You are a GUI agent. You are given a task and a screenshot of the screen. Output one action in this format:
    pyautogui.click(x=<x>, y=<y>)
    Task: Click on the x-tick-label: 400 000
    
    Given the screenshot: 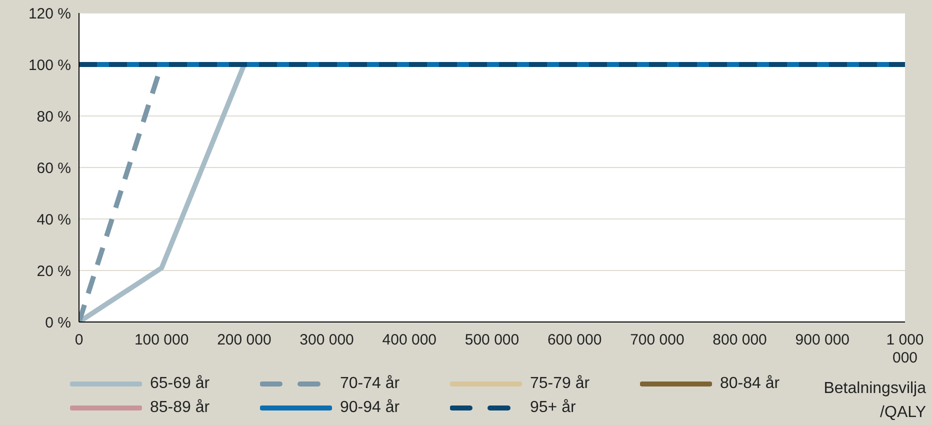 What is the action you would take?
    pyautogui.click(x=409, y=340)
    